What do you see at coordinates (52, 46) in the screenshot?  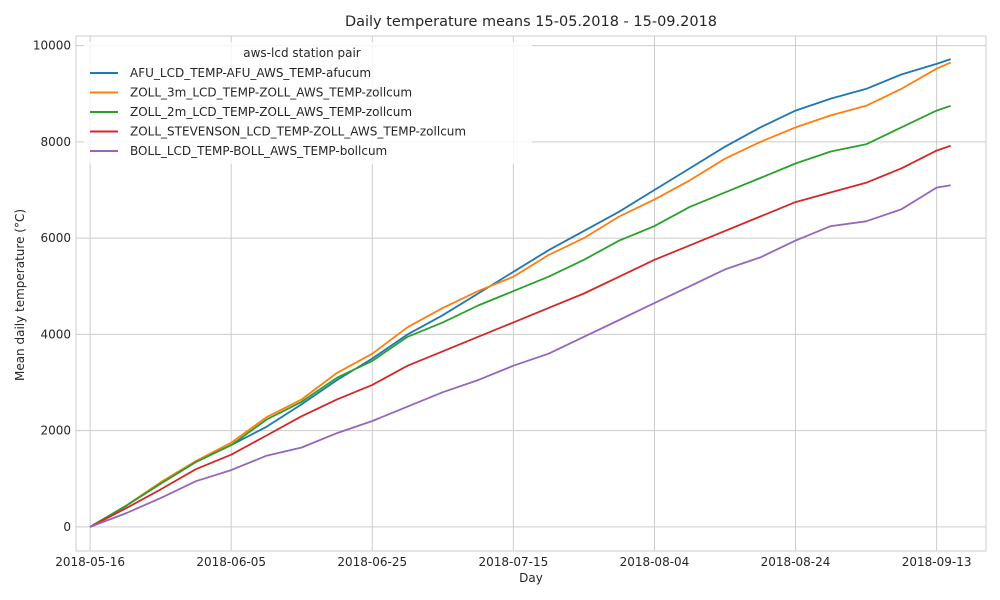 I see `y-tick-label: 10000` at bounding box center [52, 46].